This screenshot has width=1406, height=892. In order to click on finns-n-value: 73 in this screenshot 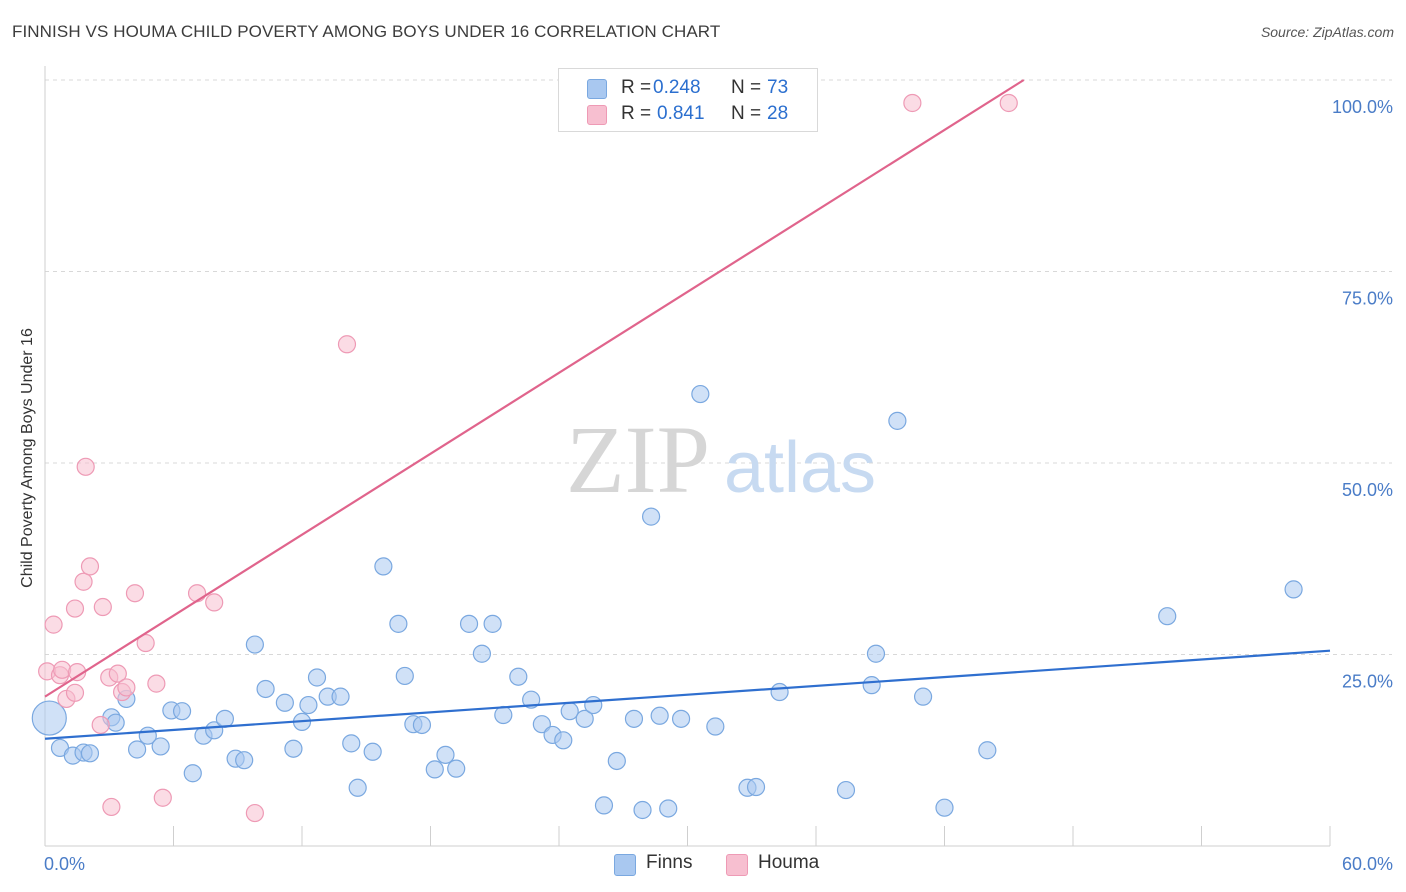, I will do `click(778, 87)`.